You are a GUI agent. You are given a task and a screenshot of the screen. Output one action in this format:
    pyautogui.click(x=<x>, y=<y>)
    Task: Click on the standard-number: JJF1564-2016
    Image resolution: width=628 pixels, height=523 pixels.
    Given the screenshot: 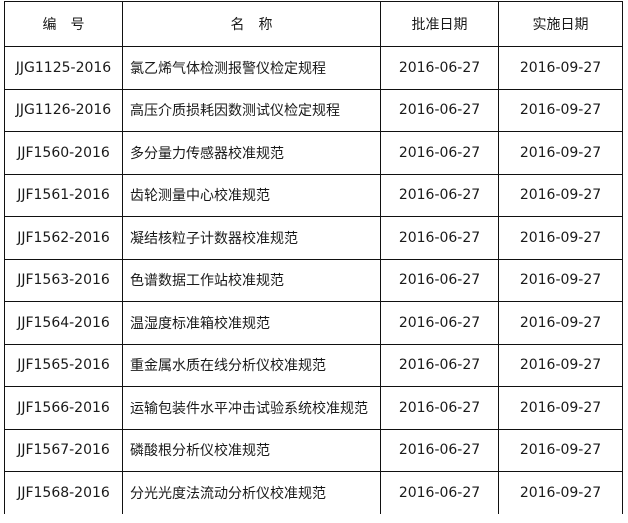 What is the action you would take?
    pyautogui.click(x=63, y=323)
    